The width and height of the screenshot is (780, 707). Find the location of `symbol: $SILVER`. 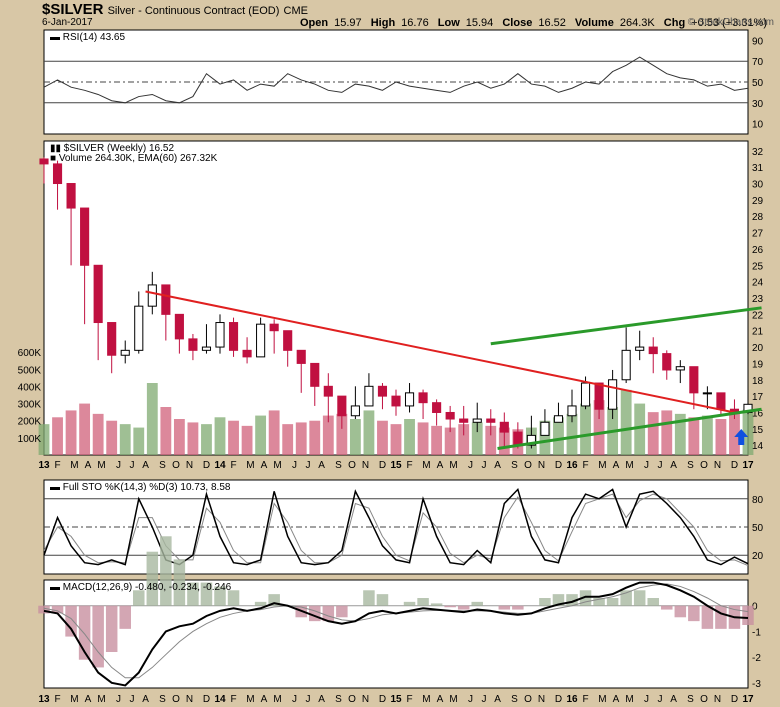

symbol: $SILVER is located at coordinates (73, 9).